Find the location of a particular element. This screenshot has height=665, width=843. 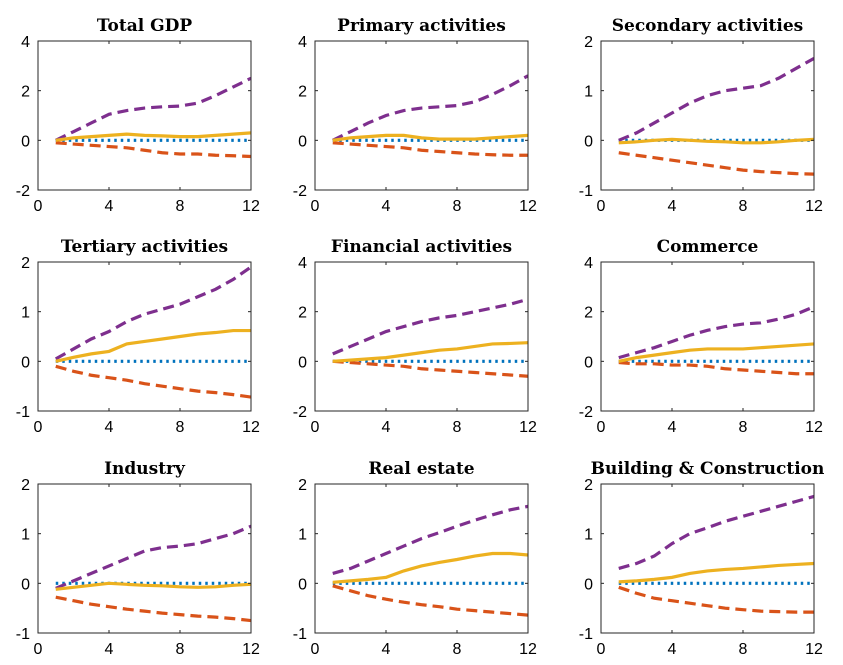

subplot-title: Financial activities is located at coordinates (421, 247).